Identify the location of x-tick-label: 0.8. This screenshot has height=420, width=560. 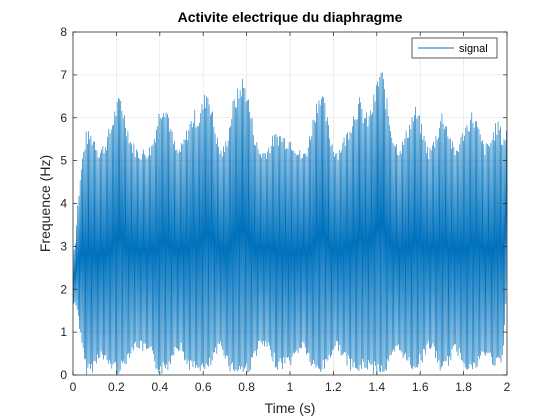
(246, 387).